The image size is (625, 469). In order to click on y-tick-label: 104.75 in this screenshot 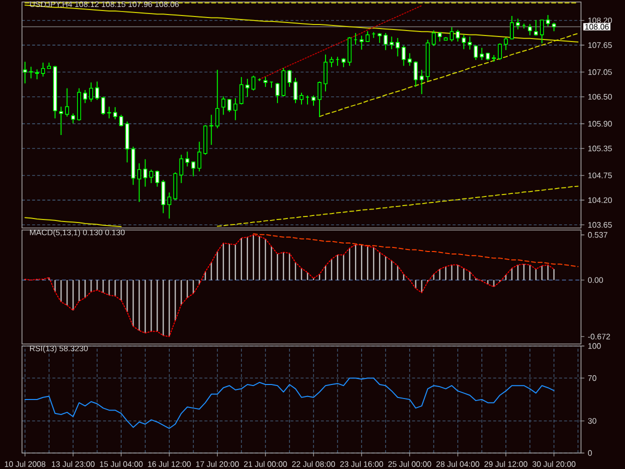, I will do `click(600, 175)`.